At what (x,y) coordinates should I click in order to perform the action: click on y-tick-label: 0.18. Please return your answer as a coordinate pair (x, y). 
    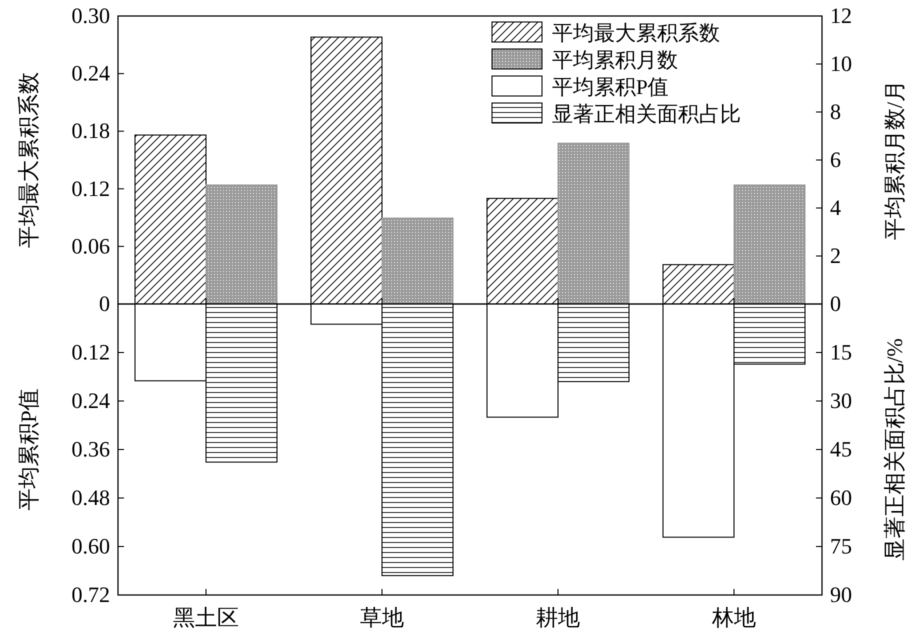
    Looking at the image, I should click on (91, 131).